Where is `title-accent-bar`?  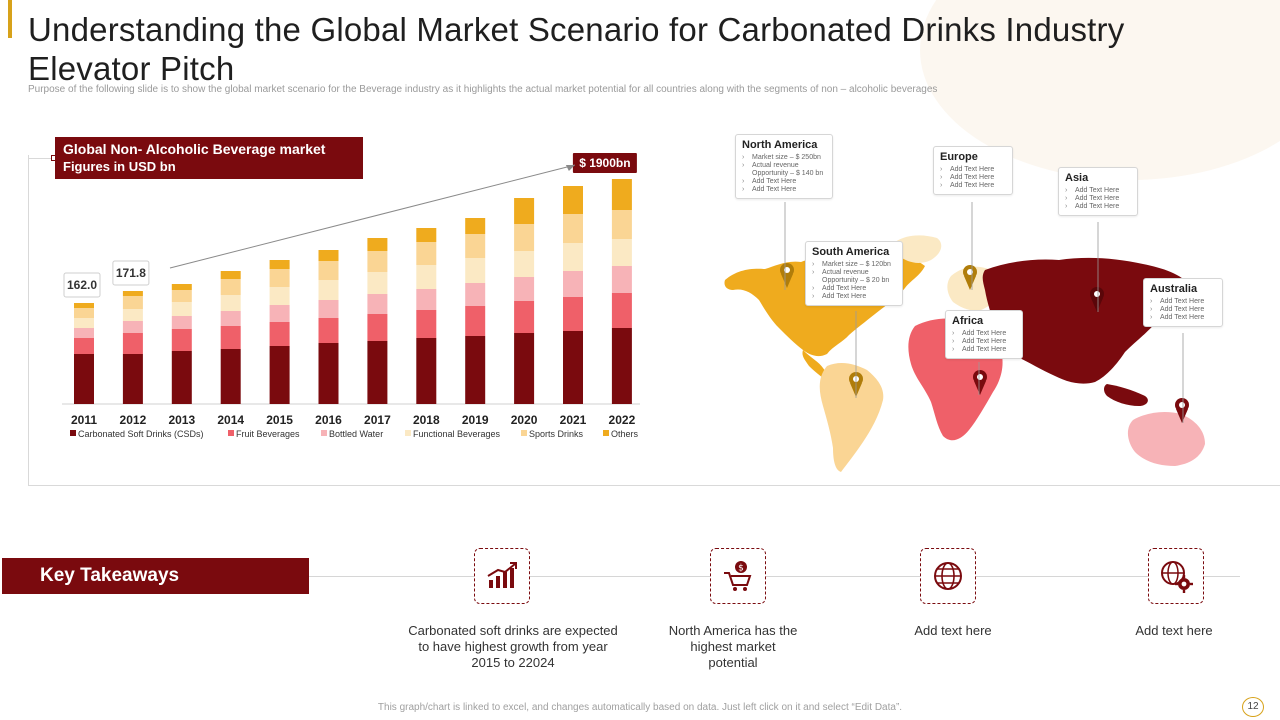 title-accent-bar is located at coordinates (10, 19).